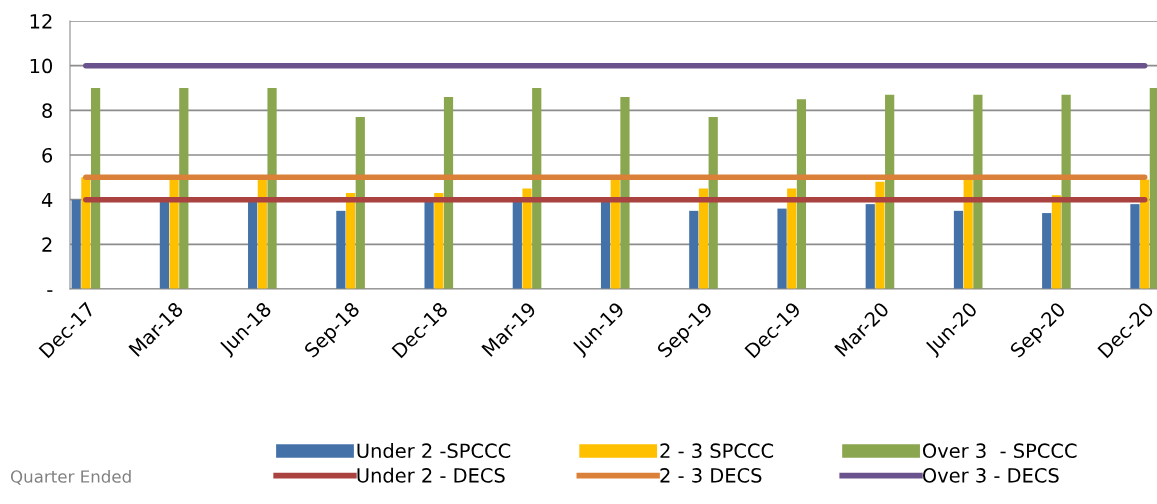 The height and width of the screenshot is (504, 1157). I want to click on legend-label: 2 - 3 SPCCC, so click(717, 451).